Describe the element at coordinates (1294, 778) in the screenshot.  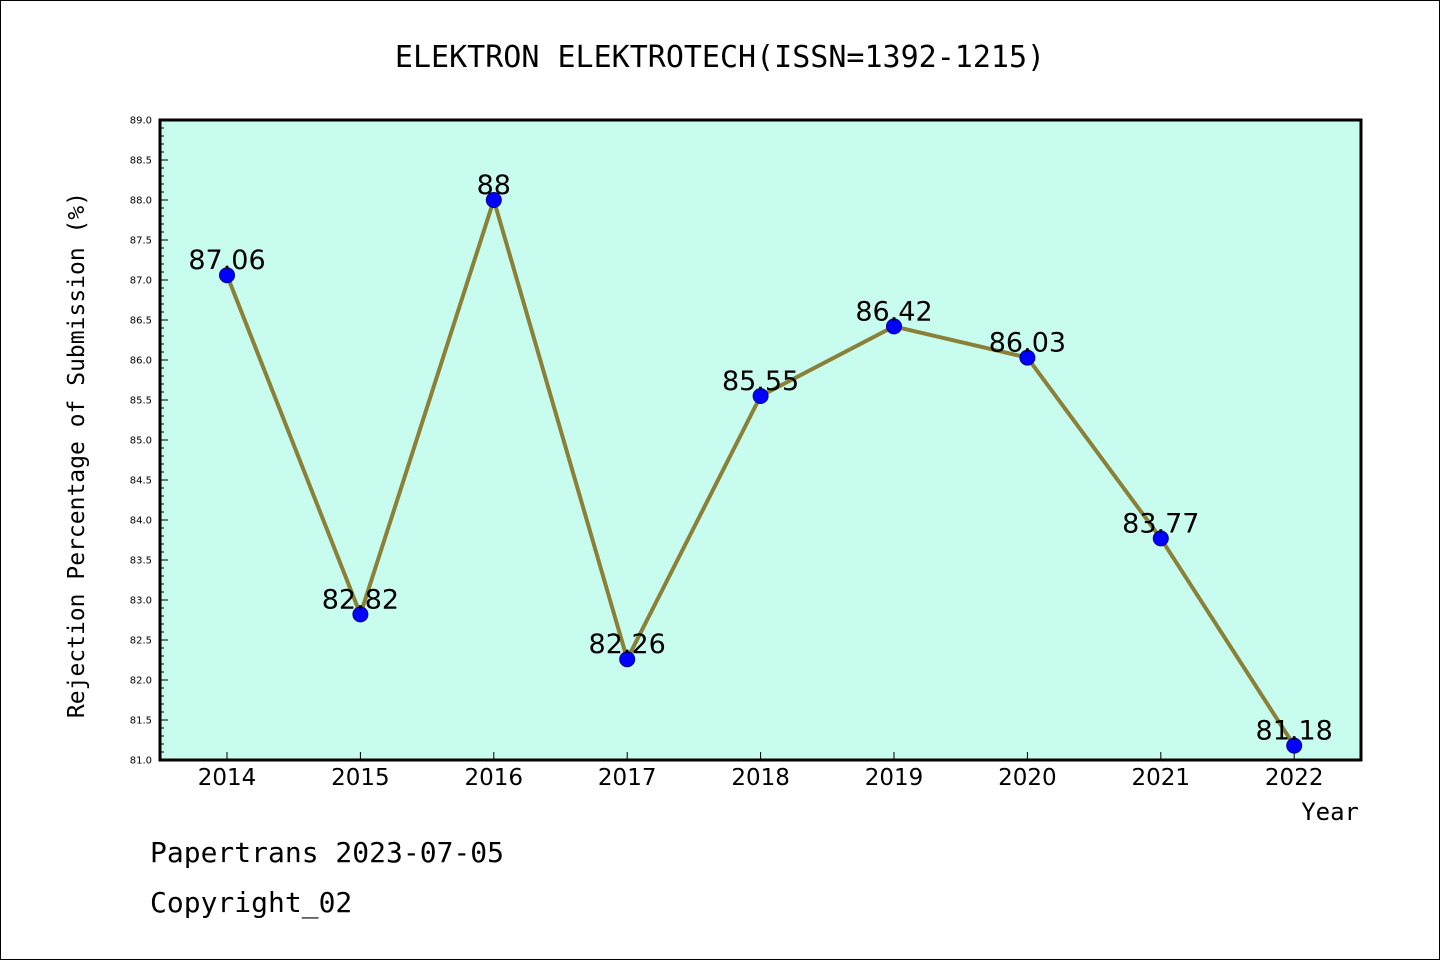
I see `x-tick-label: 2022` at that location.